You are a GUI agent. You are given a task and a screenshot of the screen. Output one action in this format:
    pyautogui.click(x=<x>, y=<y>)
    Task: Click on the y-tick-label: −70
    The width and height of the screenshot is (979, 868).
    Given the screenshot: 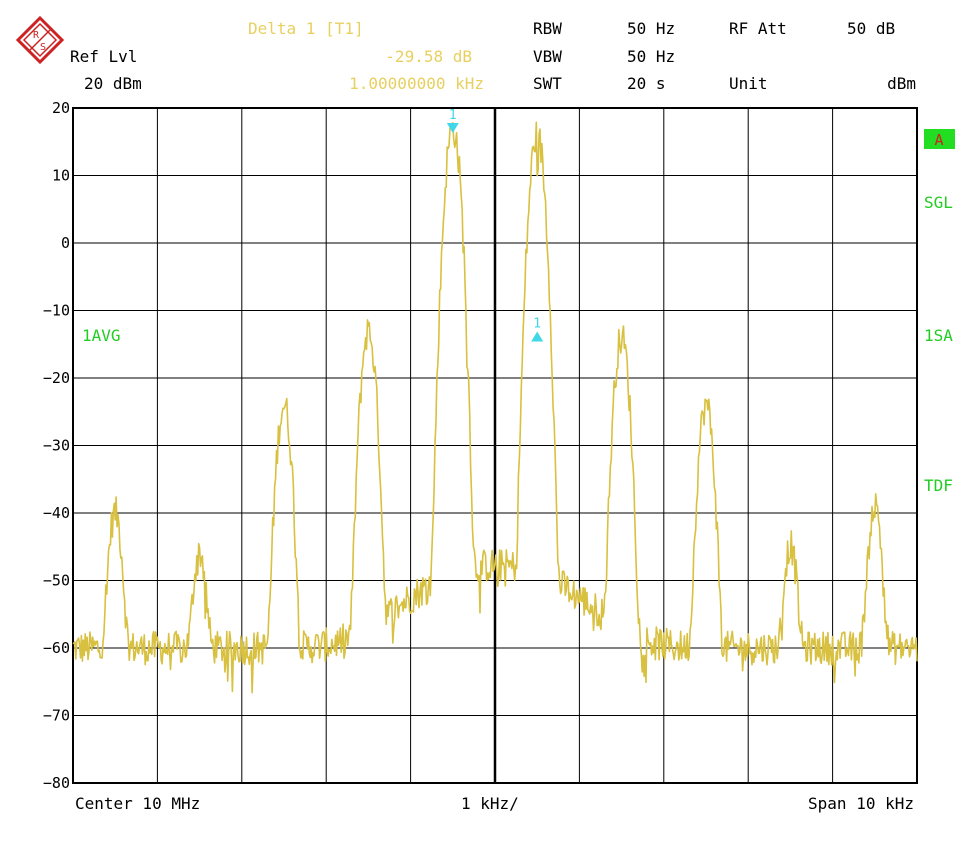 What is the action you would take?
    pyautogui.click(x=56, y=716)
    